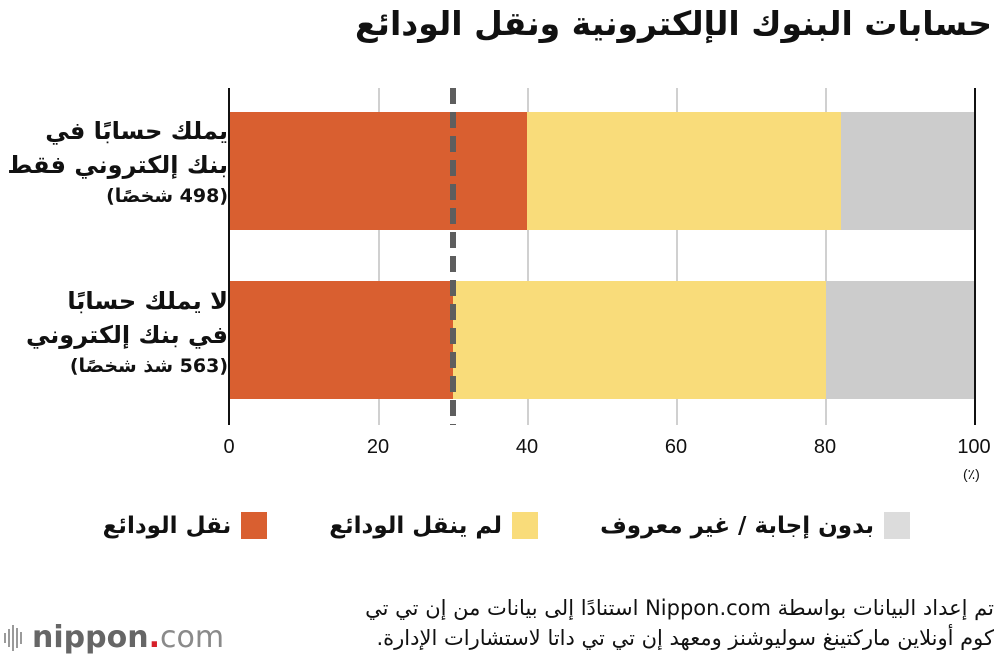 Image resolution: width=1000 pixels, height=662 pixels. What do you see at coordinates (254, 525) in the screenshot?
I see `legend-swatch-orange` at bounding box center [254, 525].